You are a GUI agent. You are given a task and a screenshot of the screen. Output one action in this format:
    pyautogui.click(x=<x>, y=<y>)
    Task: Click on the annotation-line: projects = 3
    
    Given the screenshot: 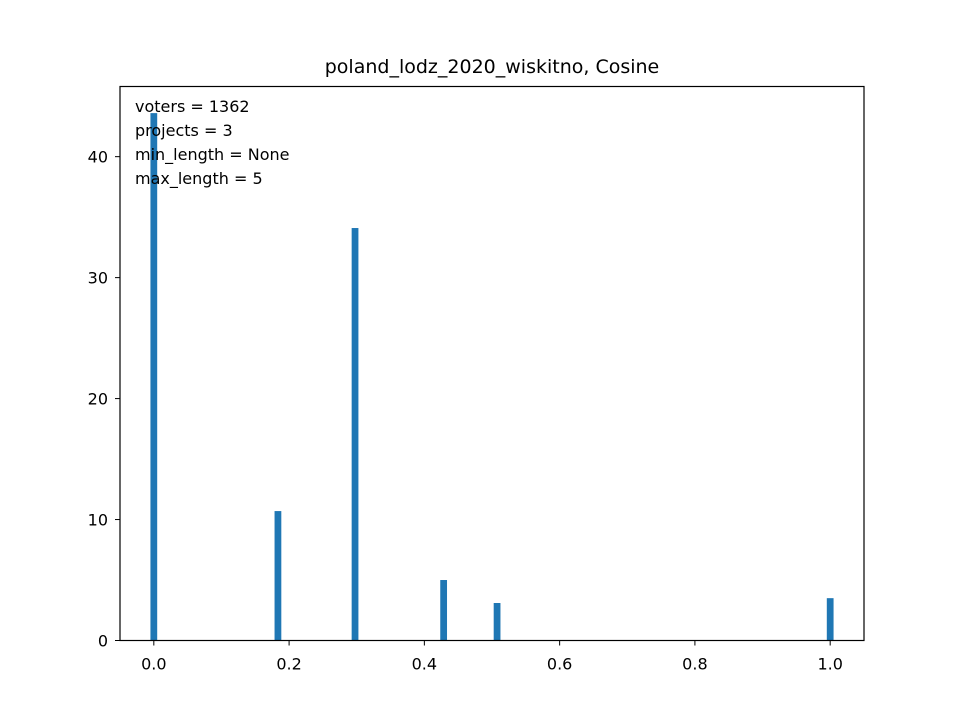 What is the action you would take?
    pyautogui.click(x=184, y=130)
    